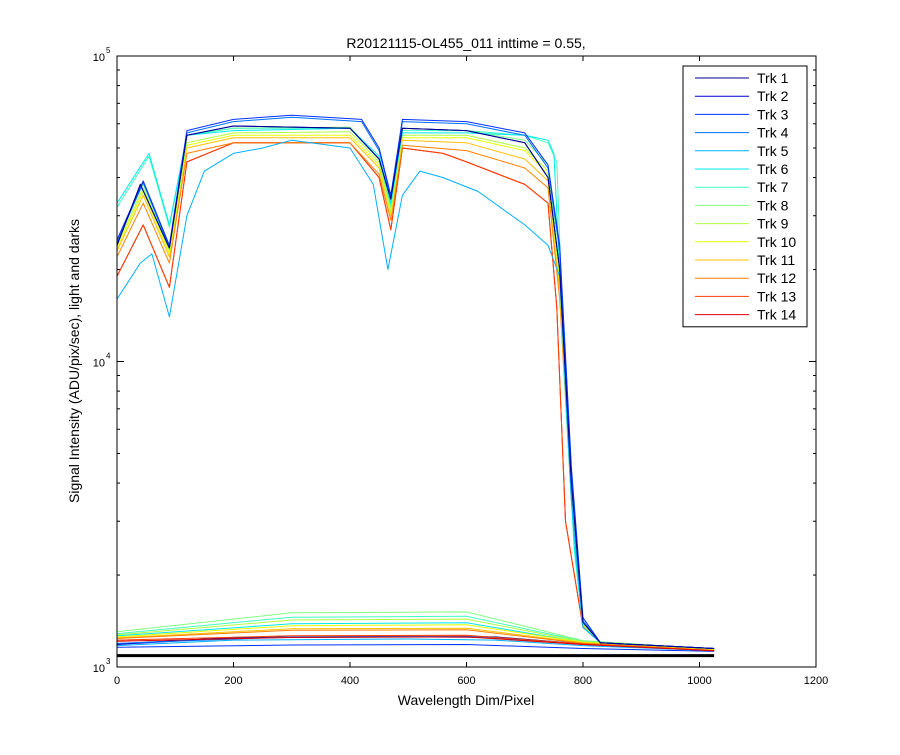  What do you see at coordinates (776, 278) in the screenshot?
I see `legend-label: Trk 12` at bounding box center [776, 278].